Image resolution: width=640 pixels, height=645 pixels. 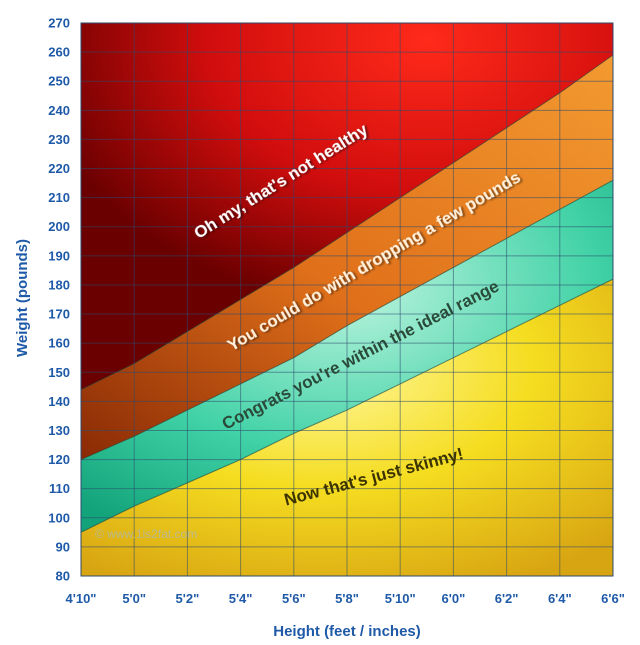 What do you see at coordinates (59, 81) in the screenshot?
I see `y-tick-label: 250` at bounding box center [59, 81].